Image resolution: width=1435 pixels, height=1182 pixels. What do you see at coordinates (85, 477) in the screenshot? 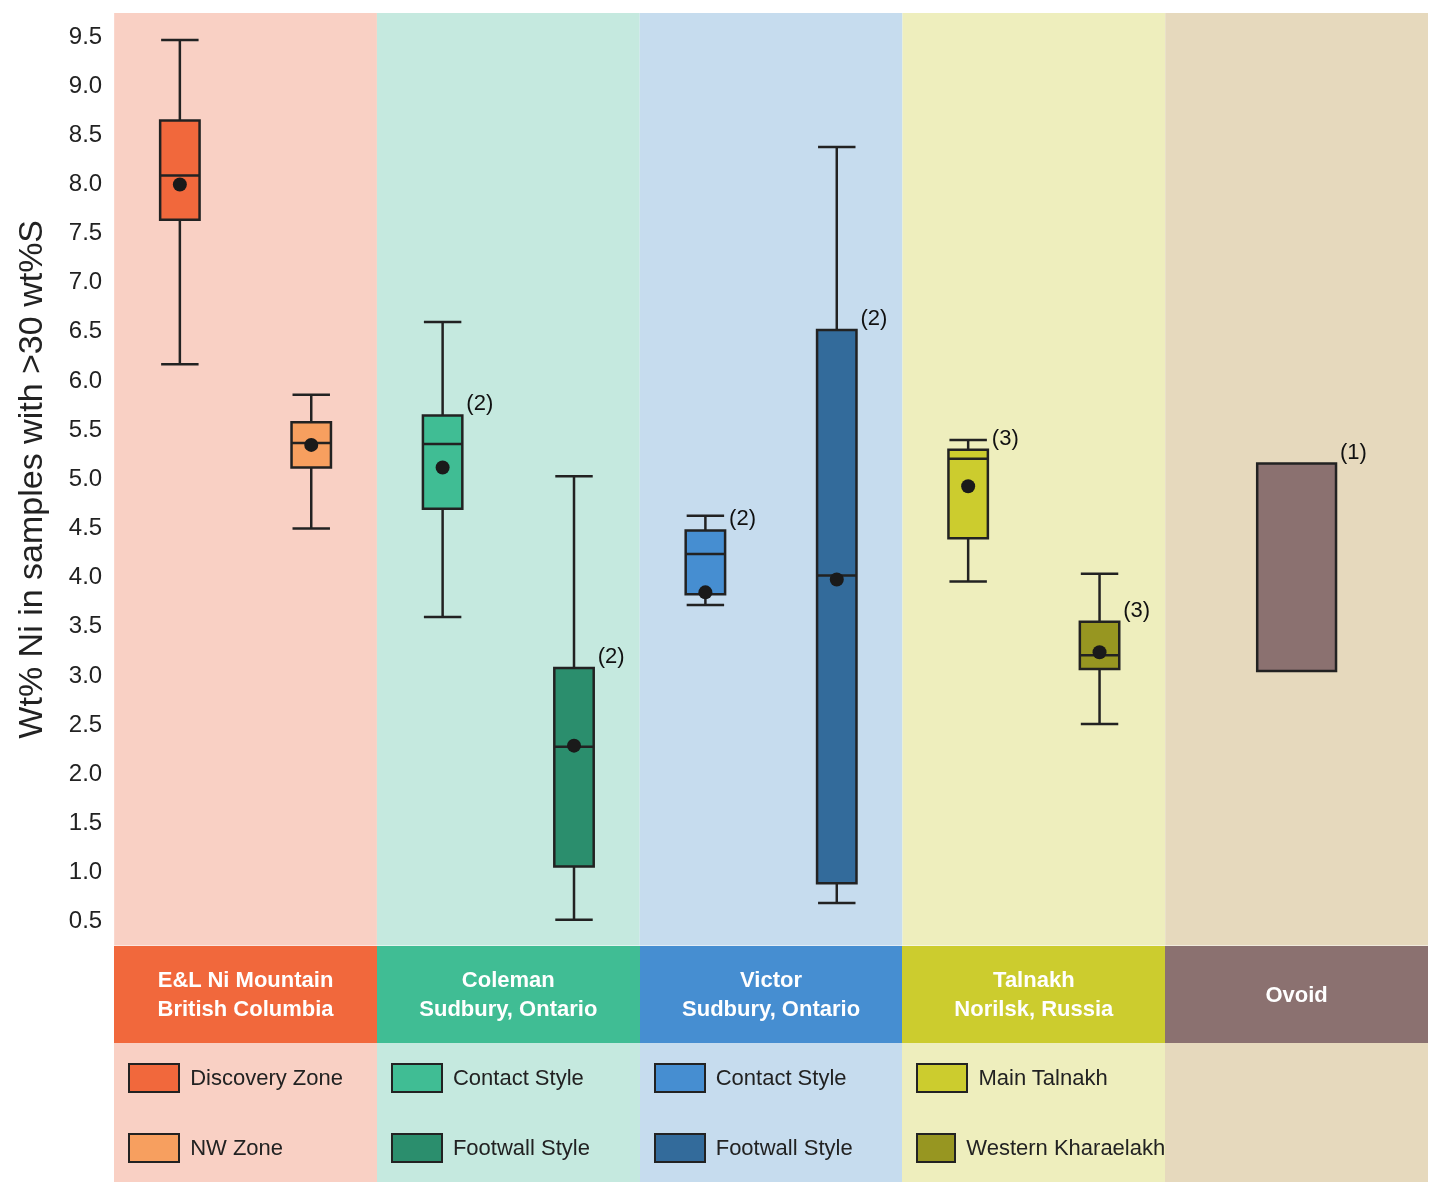
I see `y-tick-label: 5.0` at bounding box center [85, 477].